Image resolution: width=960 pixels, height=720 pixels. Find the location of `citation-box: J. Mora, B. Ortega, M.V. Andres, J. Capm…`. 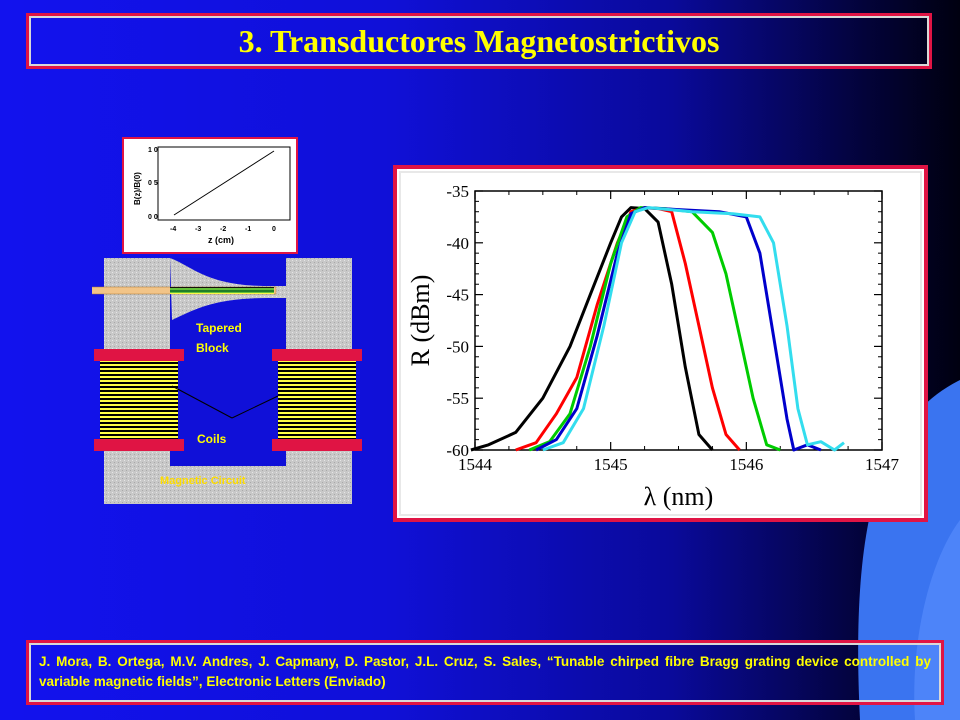

citation-box: J. Mora, B. Ortega, M.V. Andres, J. Capm… is located at coordinates (485, 672).